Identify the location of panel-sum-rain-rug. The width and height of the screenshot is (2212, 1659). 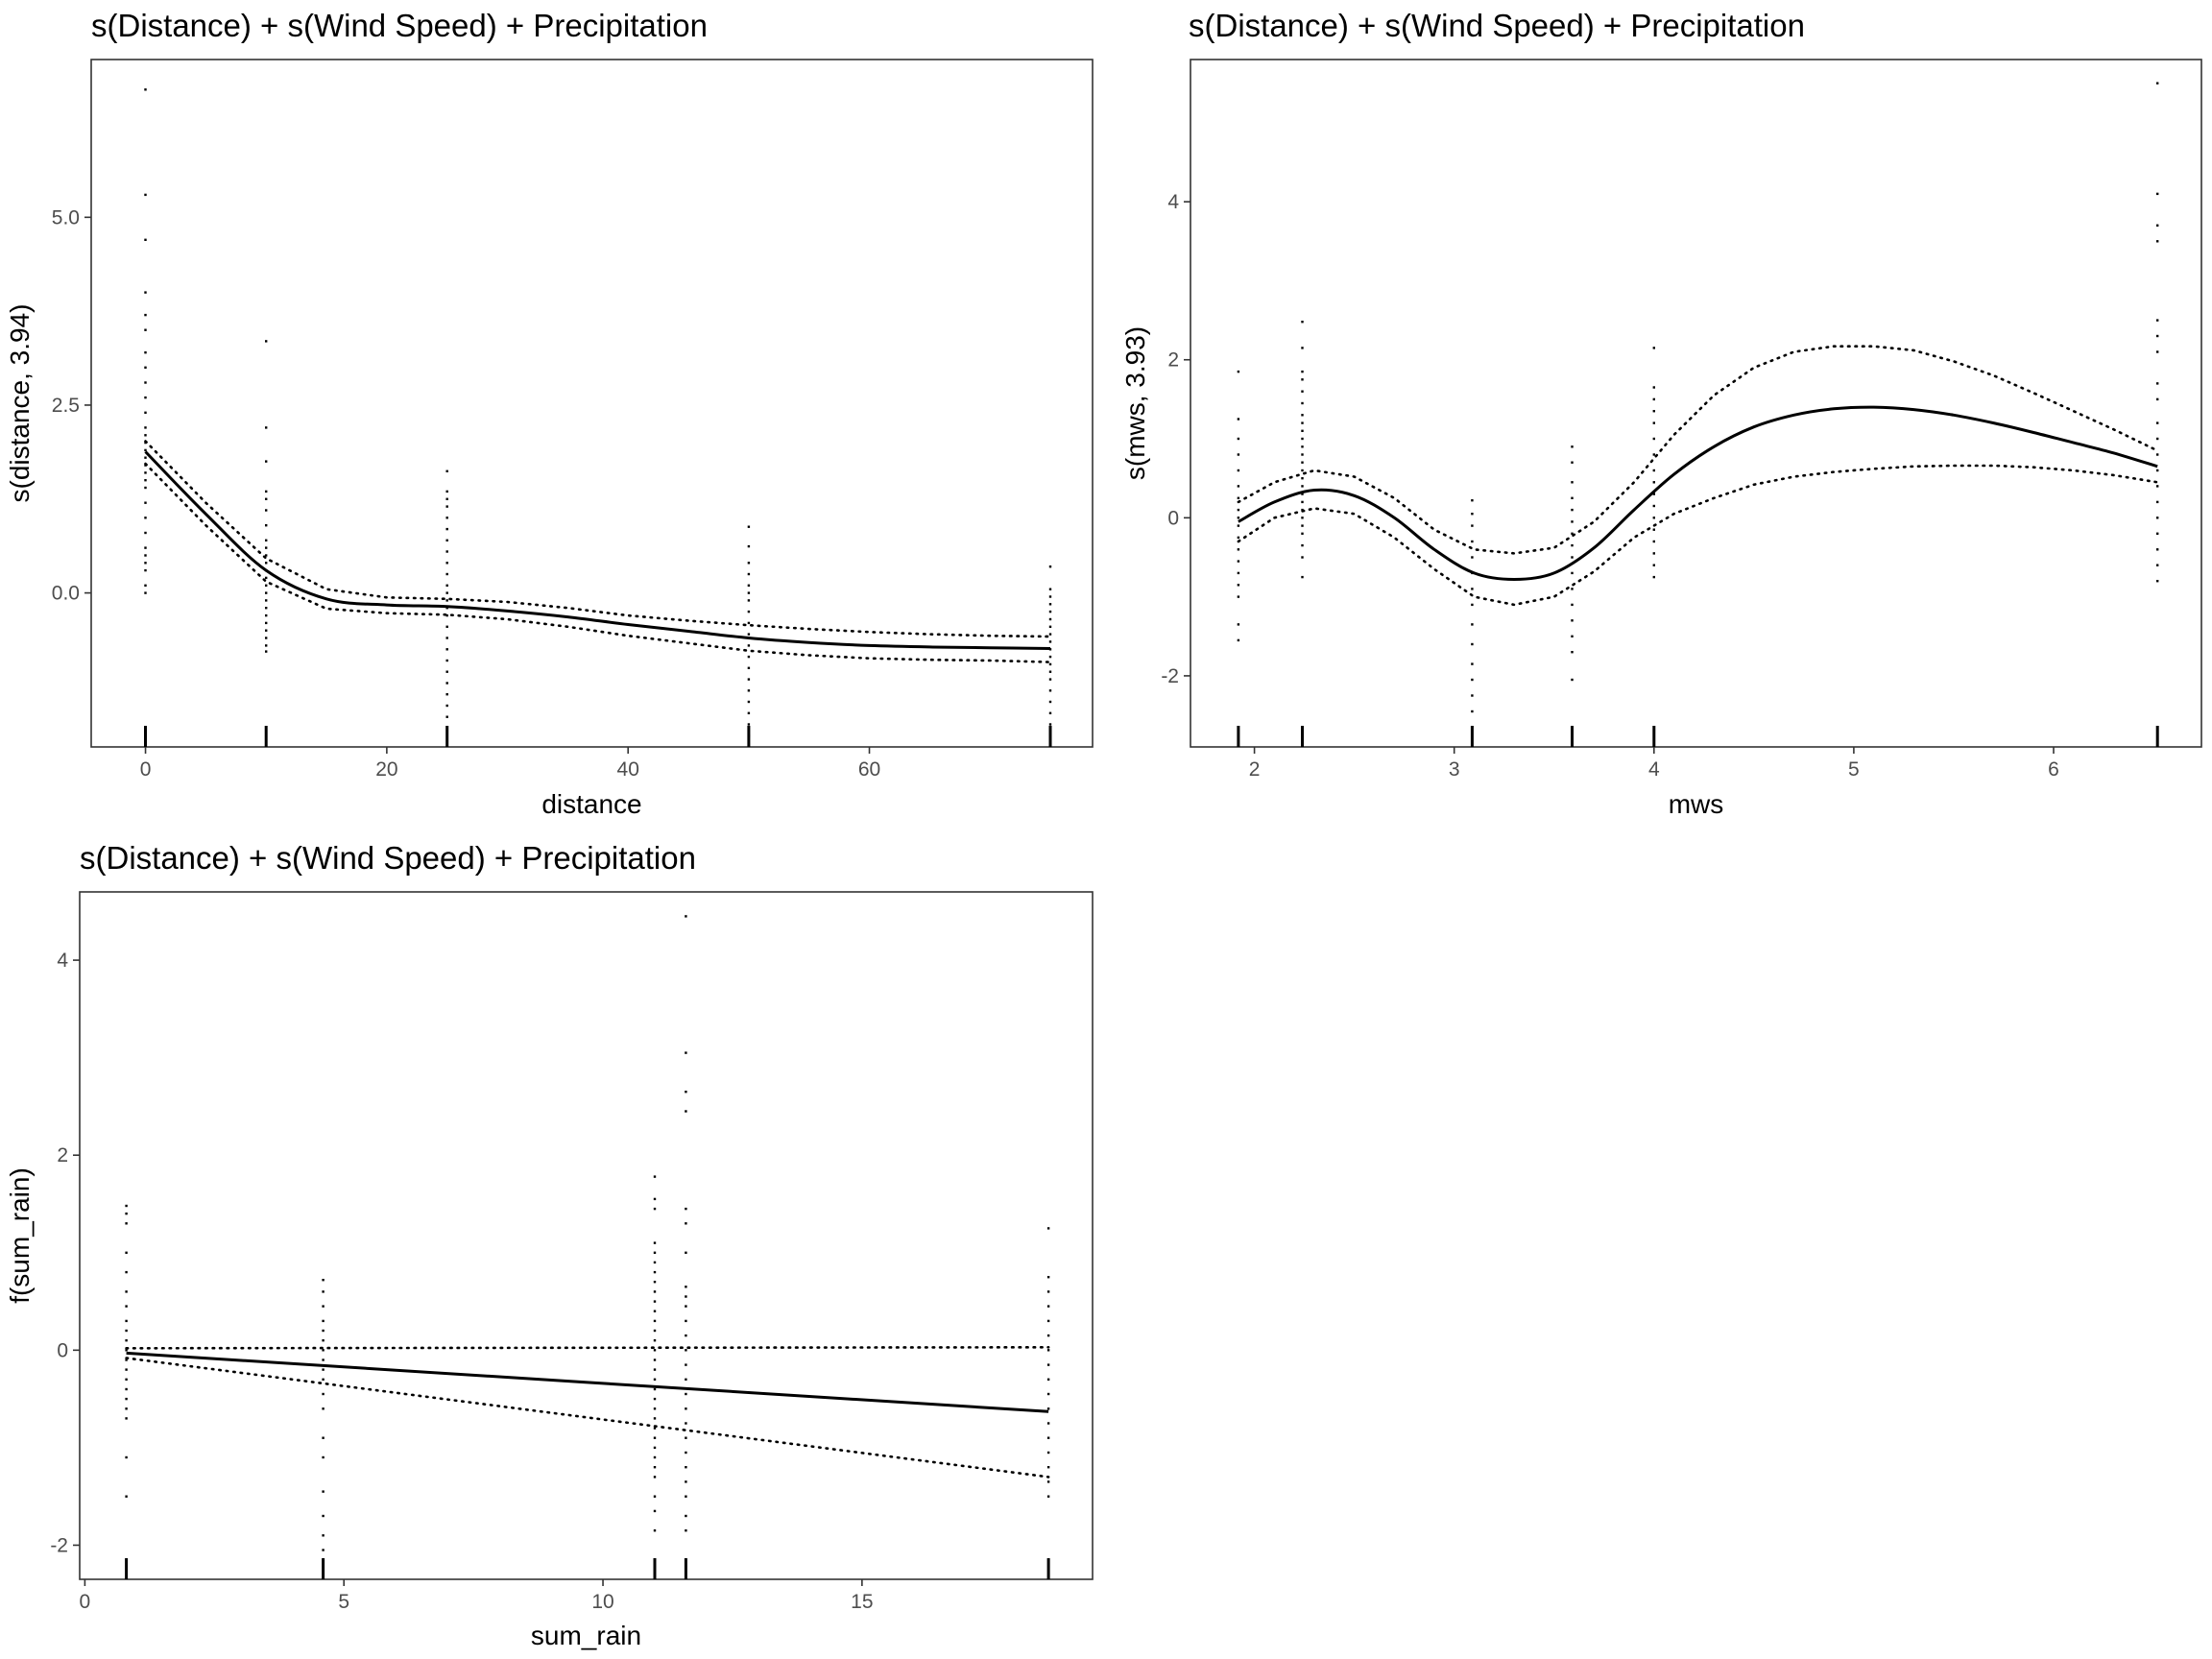
(587, 1568).